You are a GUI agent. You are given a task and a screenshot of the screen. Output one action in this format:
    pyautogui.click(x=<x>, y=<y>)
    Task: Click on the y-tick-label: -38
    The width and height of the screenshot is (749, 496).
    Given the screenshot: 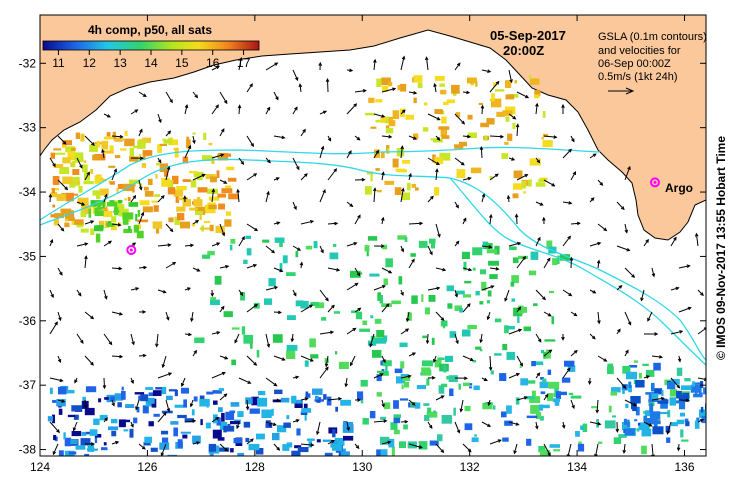 What is the action you would take?
    pyautogui.click(x=28, y=450)
    